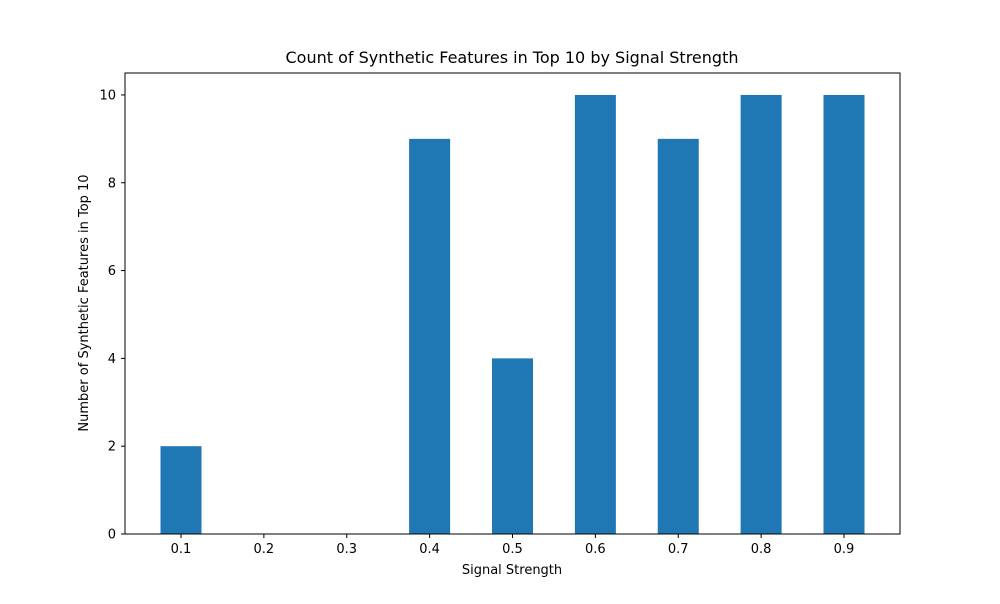  What do you see at coordinates (112, 535) in the screenshot?
I see `y-tick-label: 0` at bounding box center [112, 535].